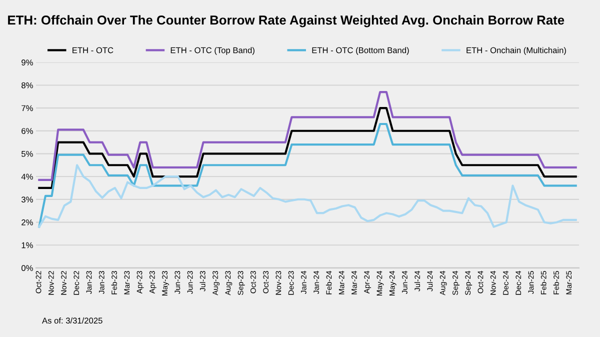  Describe the element at coordinates (27, 108) in the screenshot. I see `y-tick-label: 7%` at that location.